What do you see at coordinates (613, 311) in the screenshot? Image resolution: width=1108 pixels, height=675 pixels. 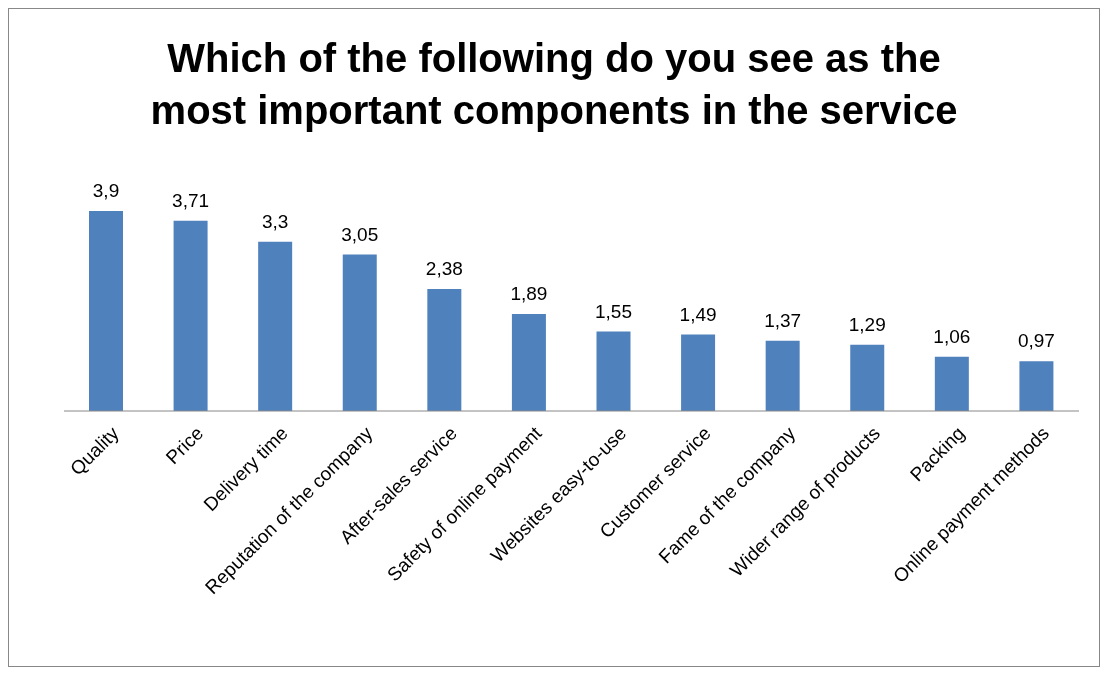 I see `data-label: 1,55` at bounding box center [613, 311].